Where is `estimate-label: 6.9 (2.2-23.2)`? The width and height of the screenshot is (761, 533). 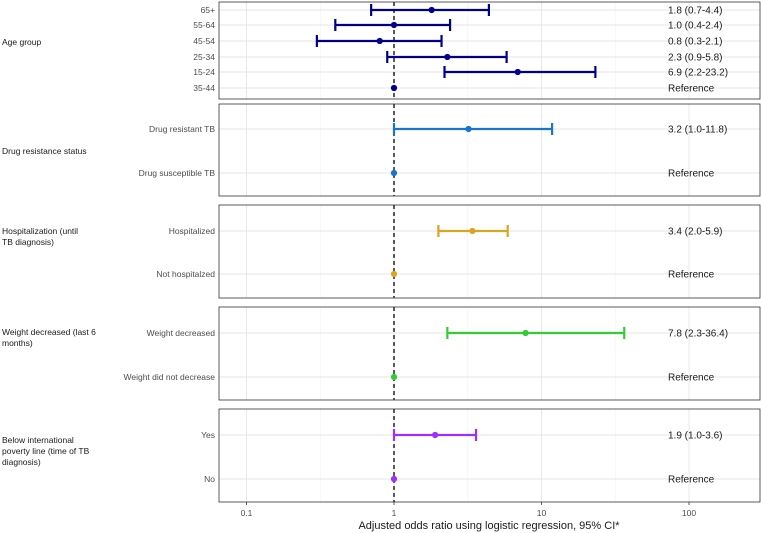
estimate-label: 6.9 (2.2-23.2) is located at coordinates (698, 73).